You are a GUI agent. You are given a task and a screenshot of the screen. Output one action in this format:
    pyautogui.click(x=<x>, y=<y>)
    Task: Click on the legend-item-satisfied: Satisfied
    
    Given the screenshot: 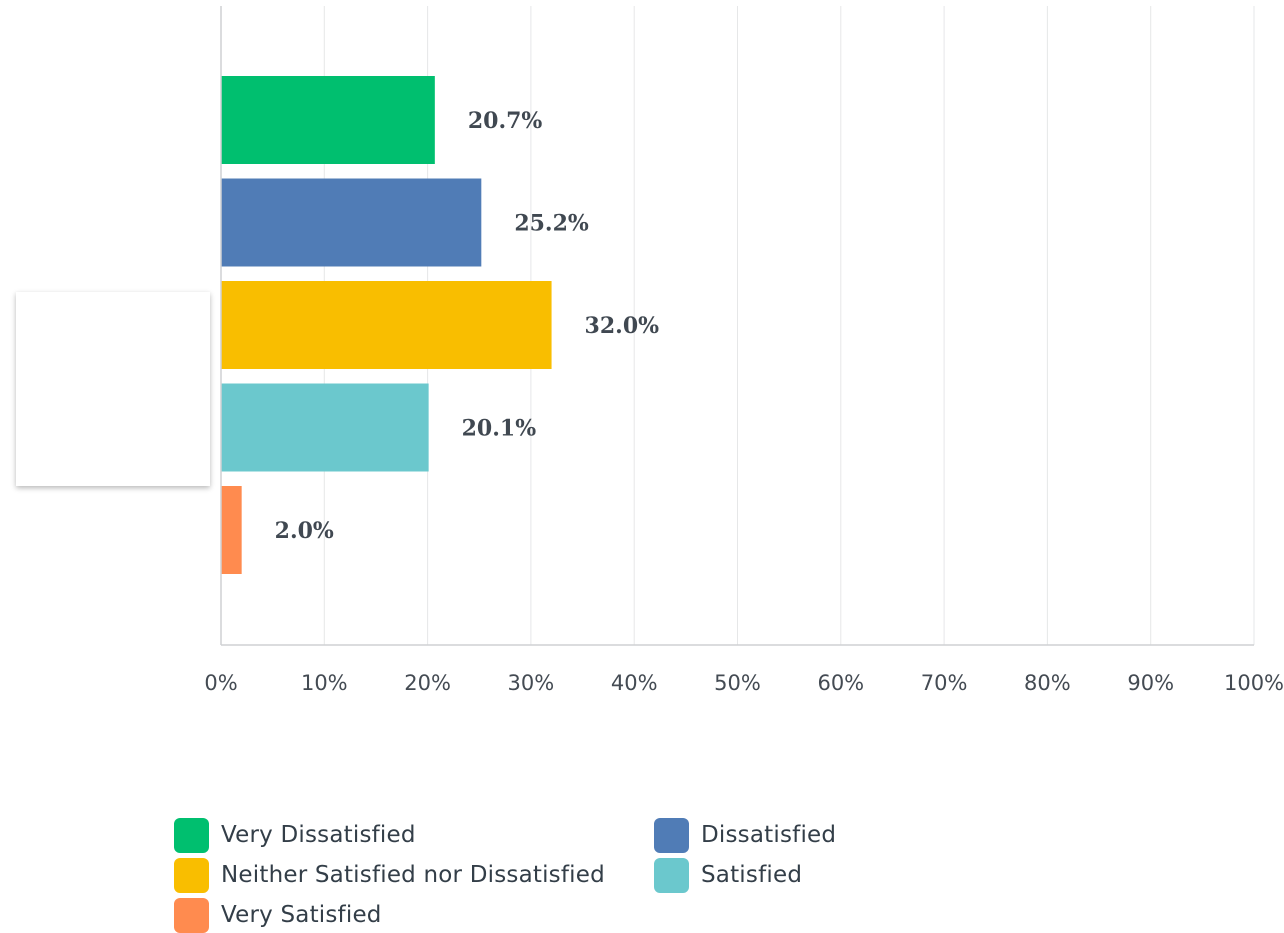 What is the action you would take?
    pyautogui.click(x=728, y=875)
    